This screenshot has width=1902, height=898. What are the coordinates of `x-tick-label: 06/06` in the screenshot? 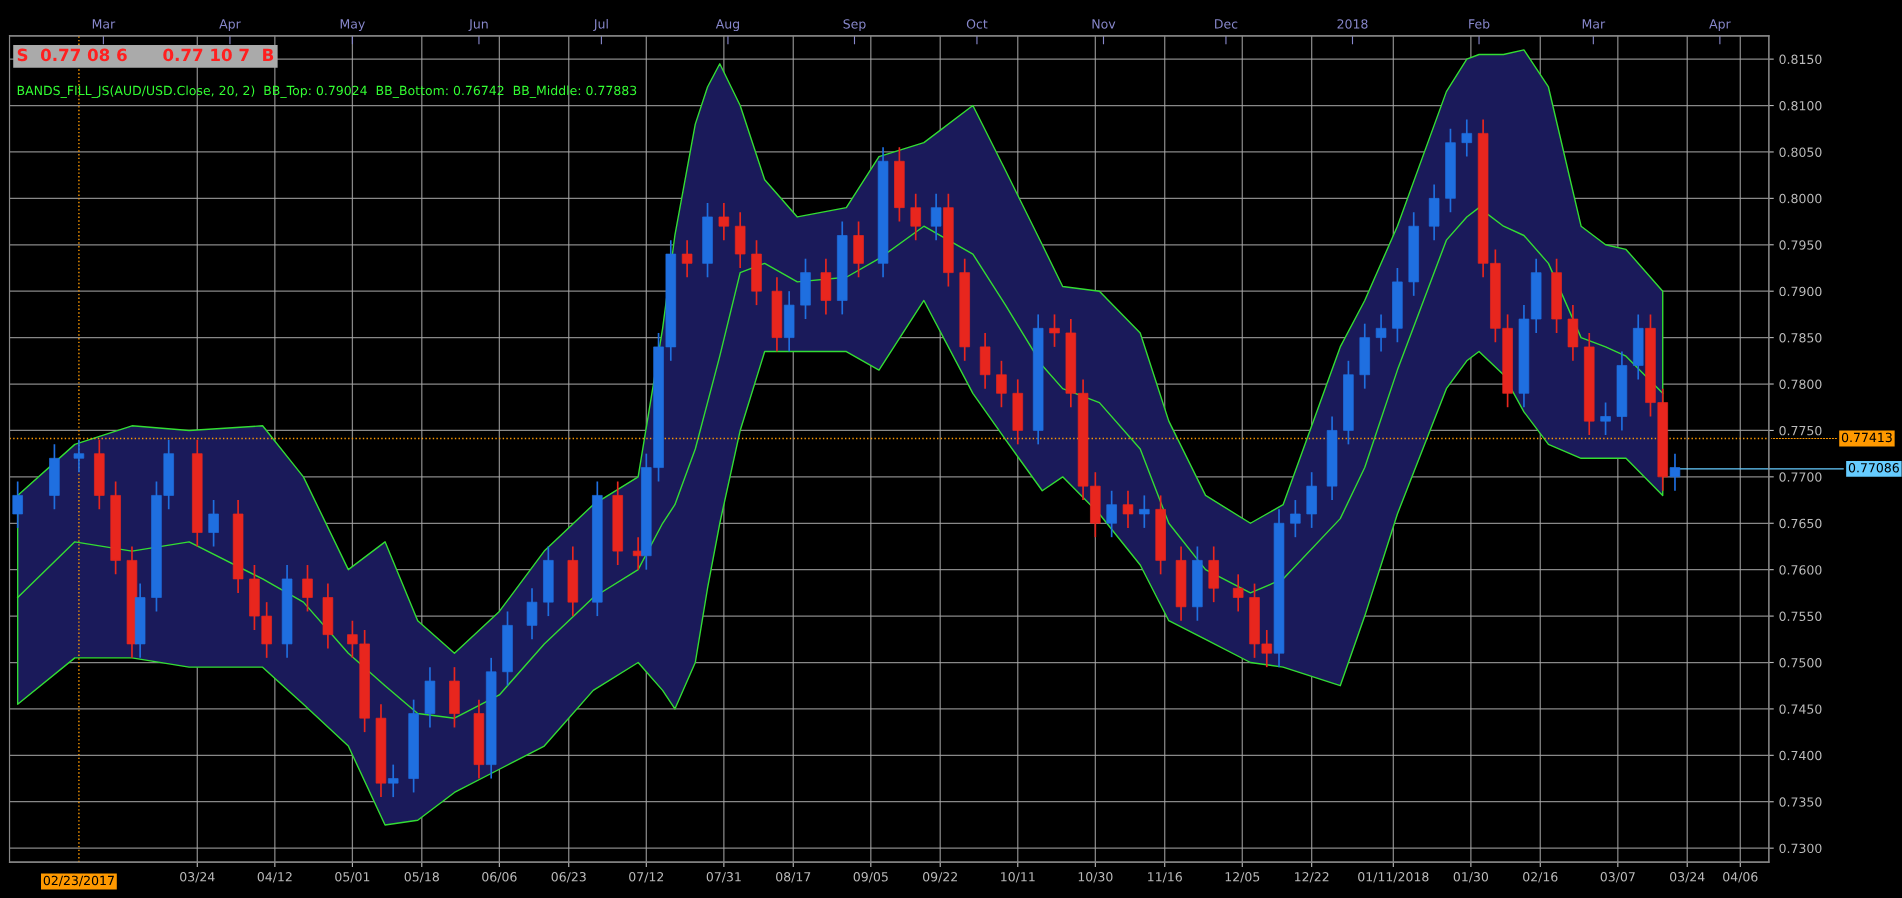 It's located at (499, 877).